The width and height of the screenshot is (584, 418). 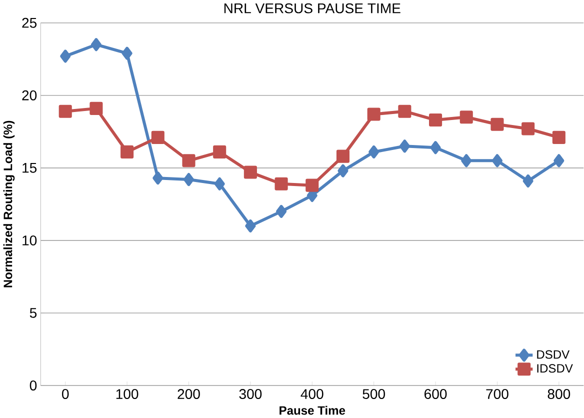 I want to click on x-tick-label: 100, so click(x=127, y=394).